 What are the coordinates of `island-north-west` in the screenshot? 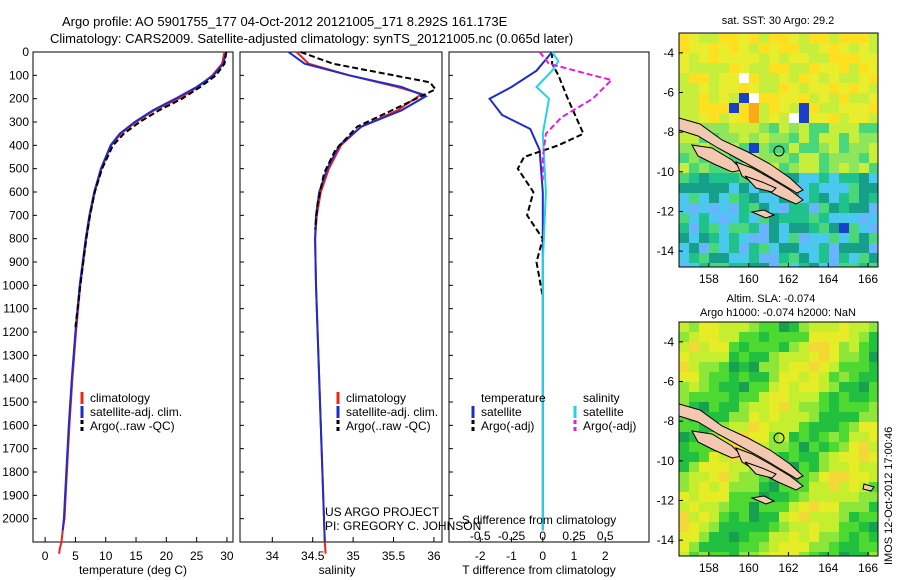 It's located at (717, 158).